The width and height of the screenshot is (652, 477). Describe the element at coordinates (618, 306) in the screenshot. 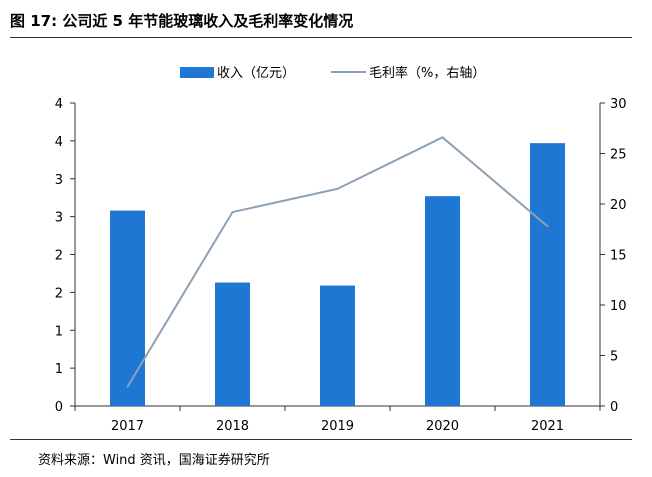

I see `right-axis-tick-label: 10` at that location.